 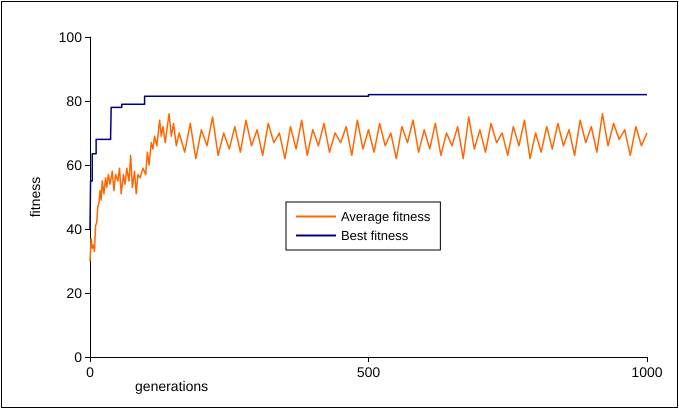 I want to click on legend-label: Best fitness, so click(x=375, y=235).